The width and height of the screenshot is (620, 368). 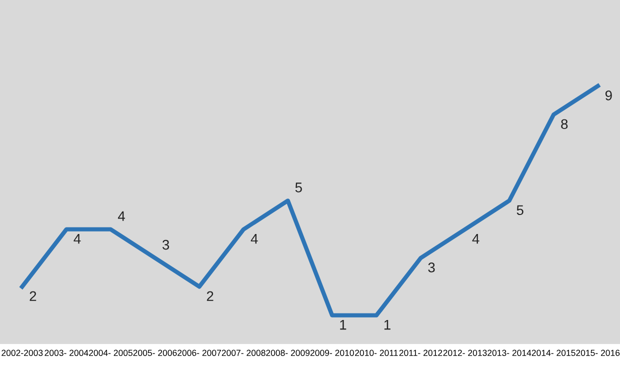 What do you see at coordinates (376, 353) in the screenshot?
I see `x-tick-label: 2010- 2011` at bounding box center [376, 353].